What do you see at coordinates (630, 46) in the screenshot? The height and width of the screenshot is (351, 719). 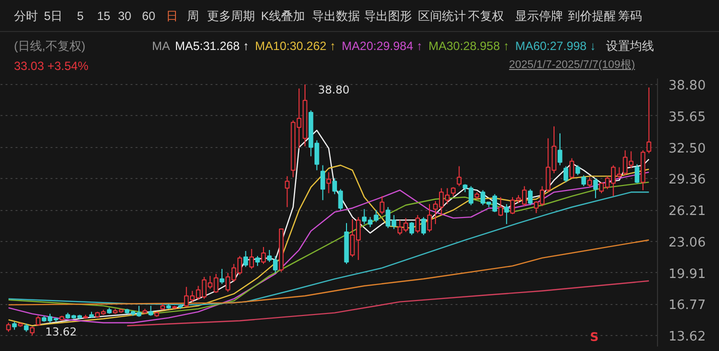 I see `text: 设置均线` at bounding box center [630, 46].